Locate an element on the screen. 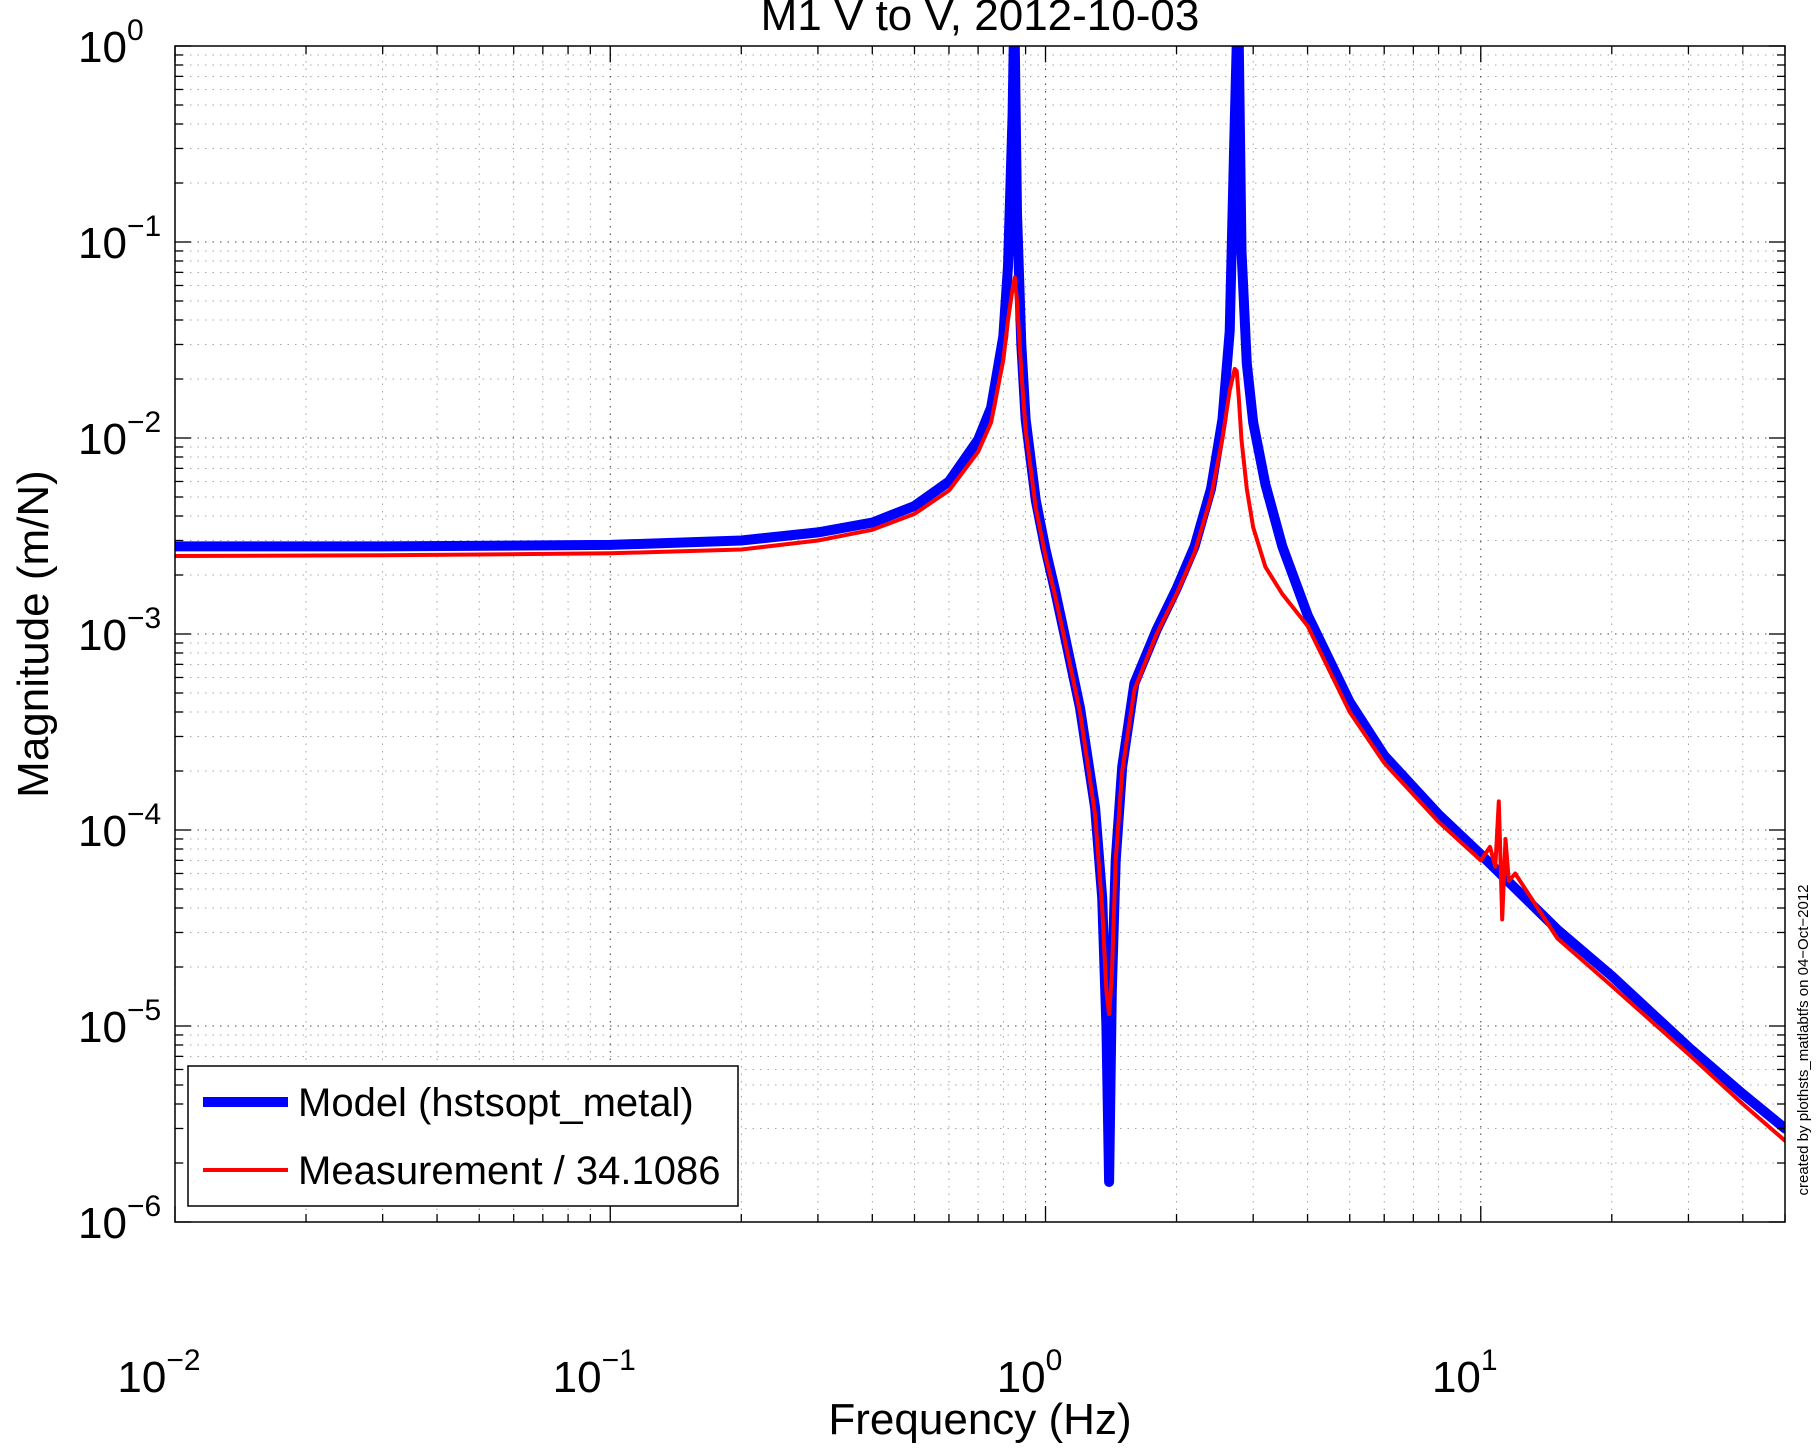  y-tick-label: 10⁻⁴ is located at coordinates (119, 827).